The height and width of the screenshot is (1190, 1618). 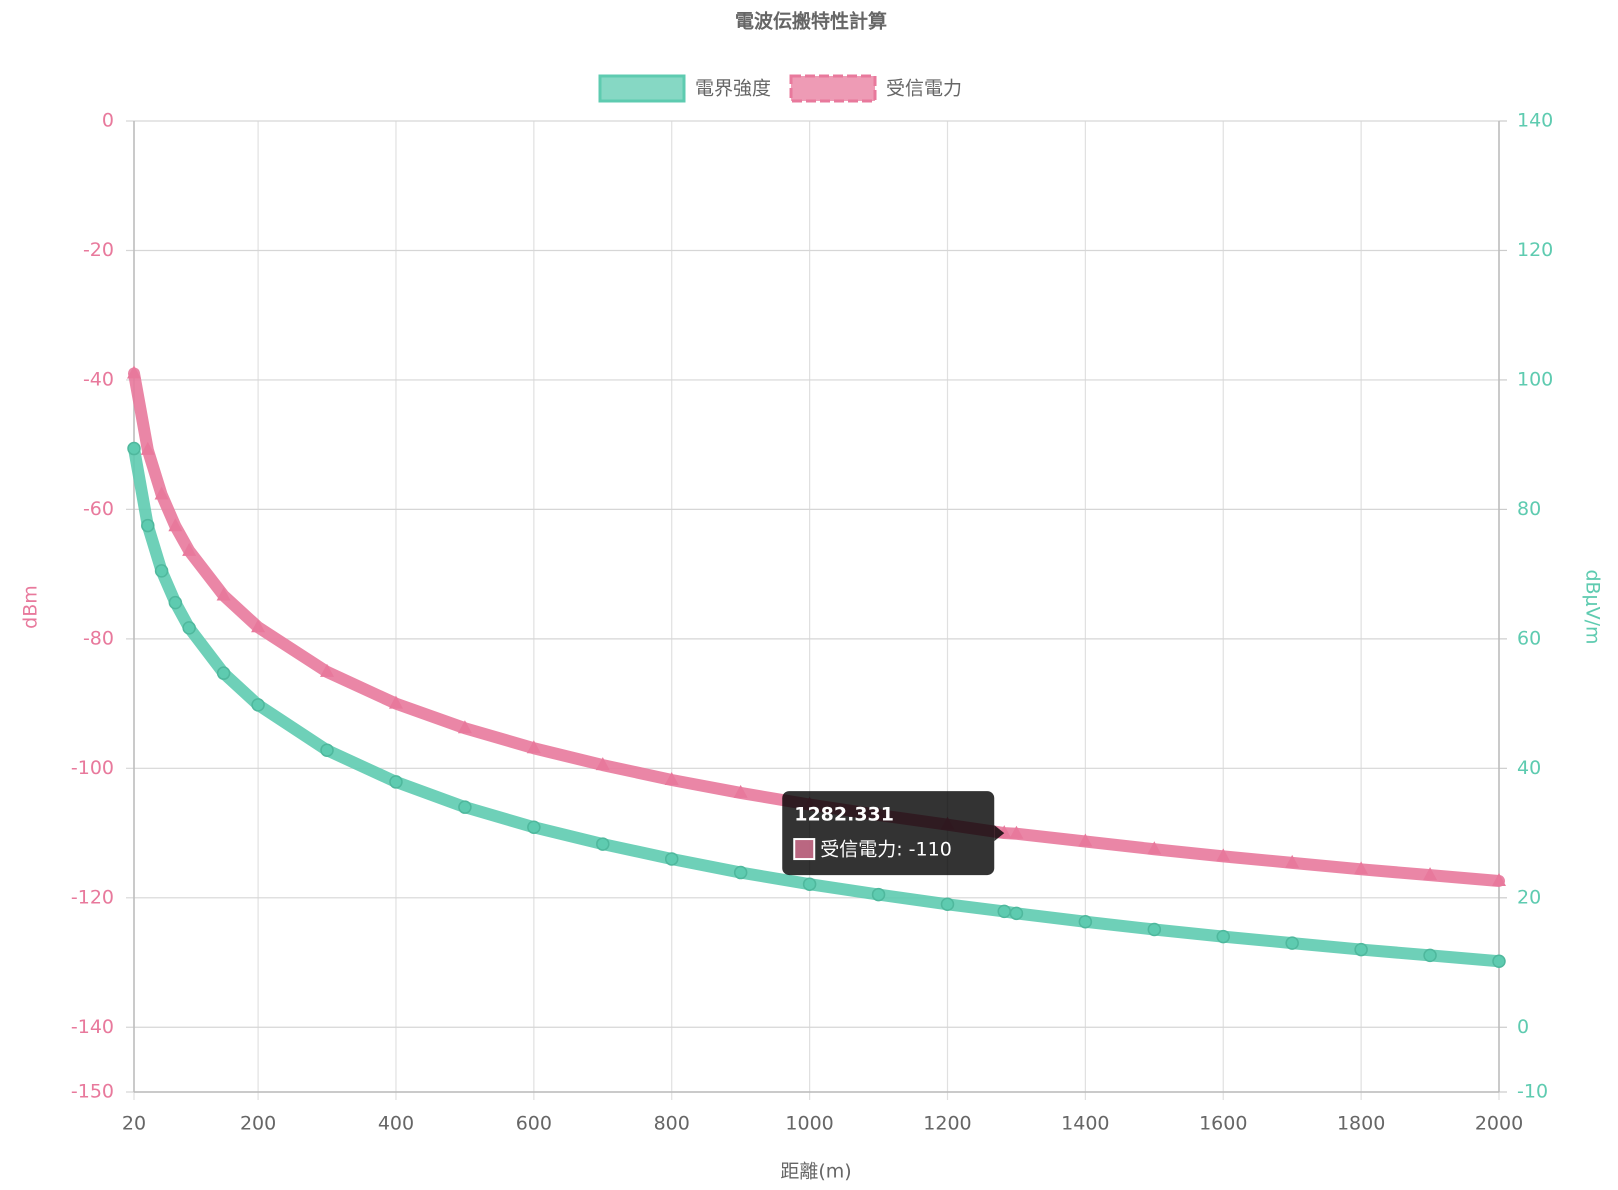 What do you see at coordinates (108, 121) in the screenshot?
I see `y-tick-label: 0` at bounding box center [108, 121].